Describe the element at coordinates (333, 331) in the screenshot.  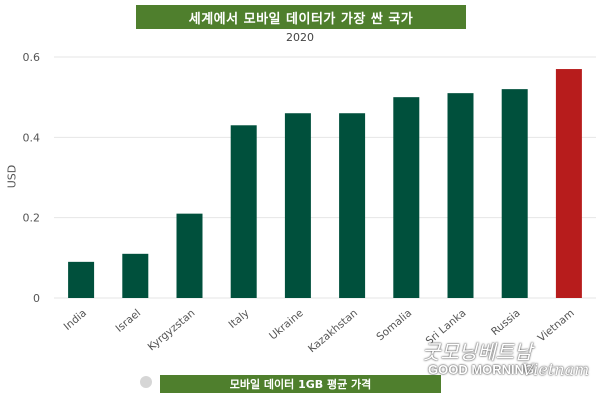
I see `x-tick-label: Kazakhstan` at that location.